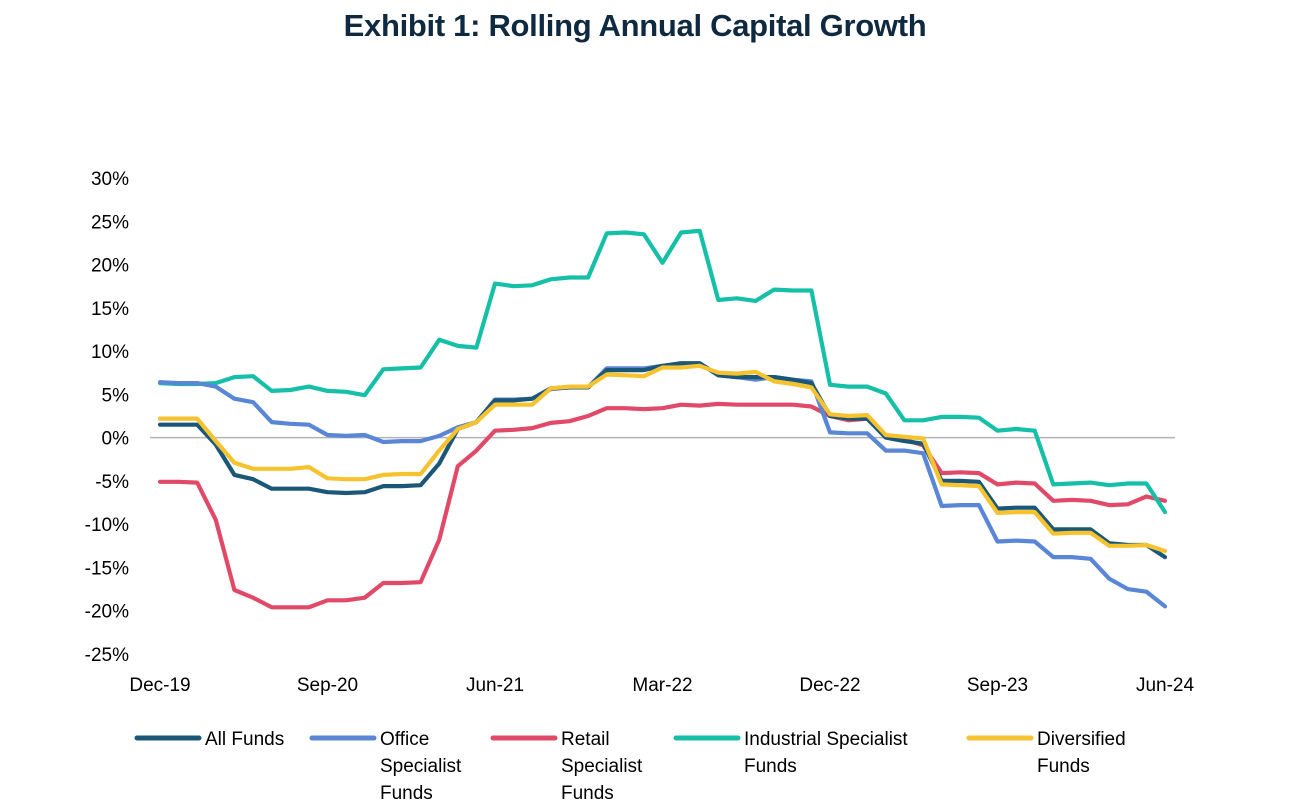 Image resolution: width=1305 pixels, height=811 pixels. Describe the element at coordinates (107, 655) in the screenshot. I see `y-tick-label: -25%` at that location.